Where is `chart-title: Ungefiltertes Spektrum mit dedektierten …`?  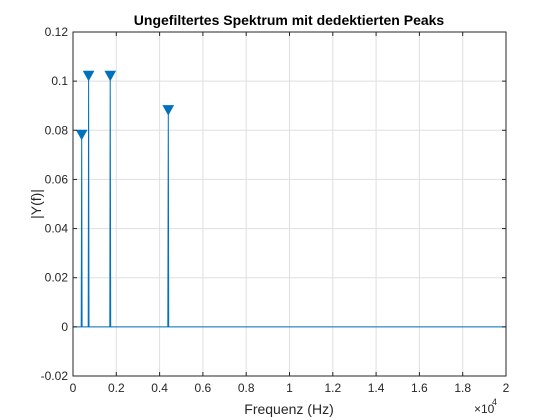 chart-title: Ungefiltertes Spektrum mit dedektierten … is located at coordinates (289, 20).